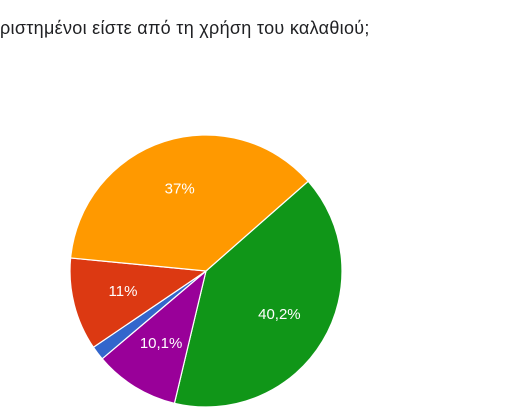  What do you see at coordinates (123, 291) in the screenshot?
I see `slice-label: 11%` at bounding box center [123, 291].